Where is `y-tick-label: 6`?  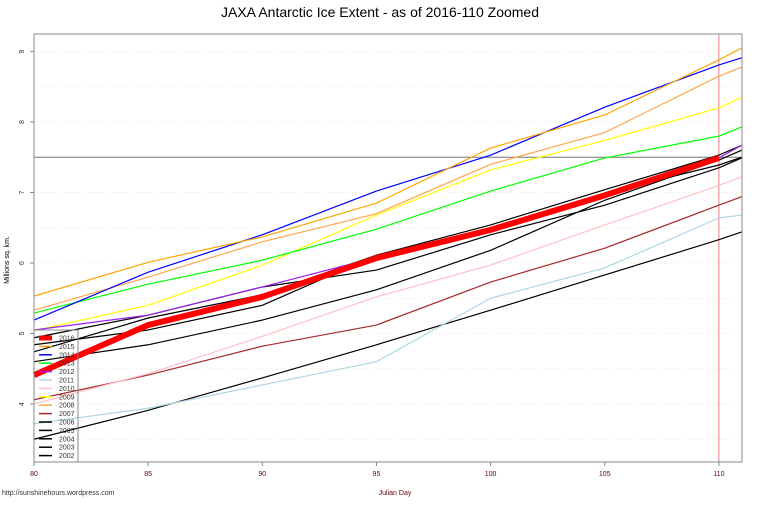
y-tick-label: 6 is located at coordinates (22, 263).